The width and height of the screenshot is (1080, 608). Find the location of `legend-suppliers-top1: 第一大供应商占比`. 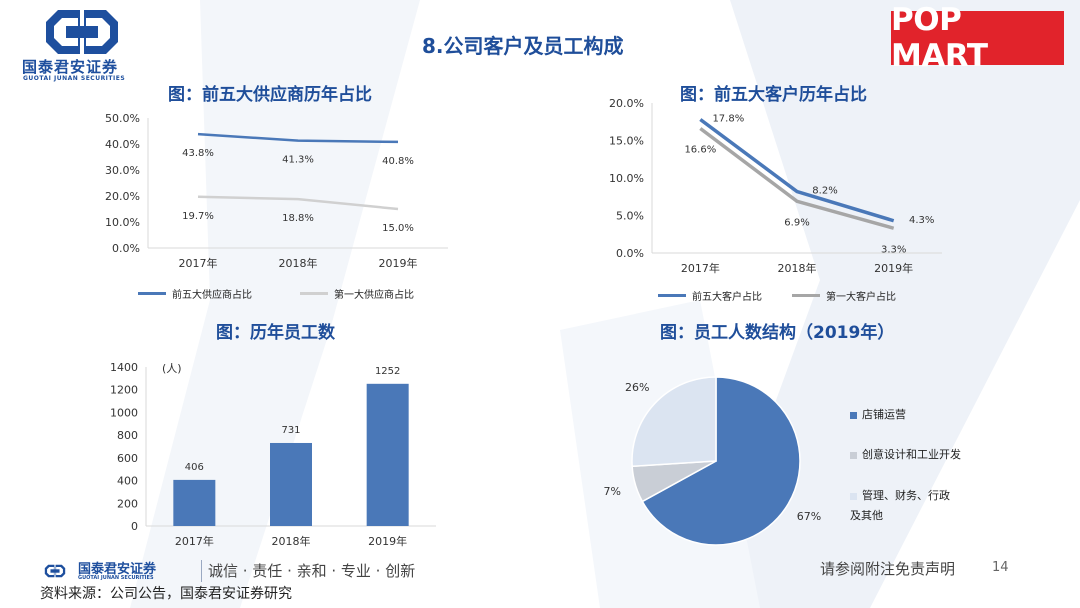

legend-suppliers-top1: 第一大供应商占比 is located at coordinates (357, 293).